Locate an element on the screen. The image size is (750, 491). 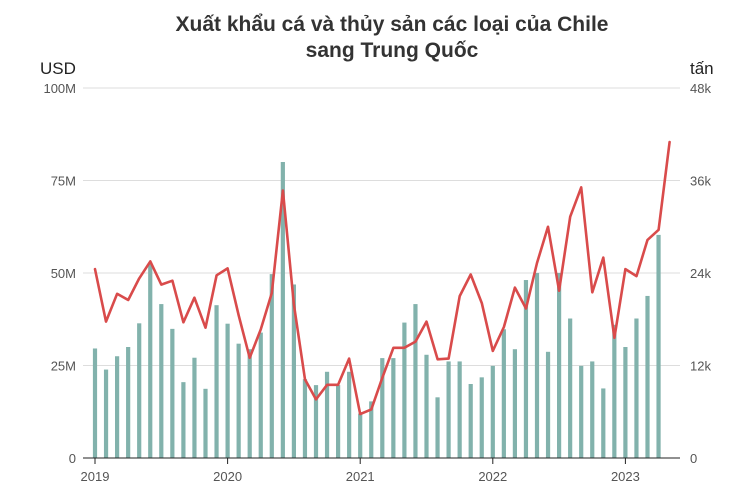
x-tick-label: 2020 is located at coordinates (227, 476).